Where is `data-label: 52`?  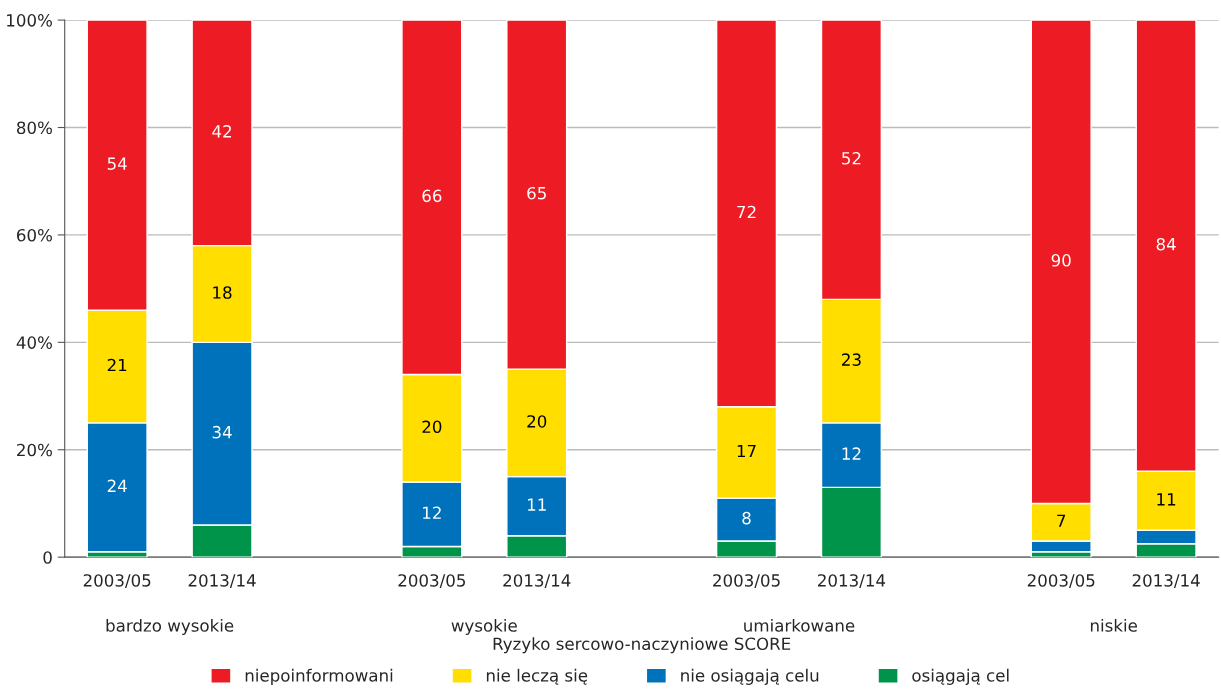 data-label: 52 is located at coordinates (851, 158).